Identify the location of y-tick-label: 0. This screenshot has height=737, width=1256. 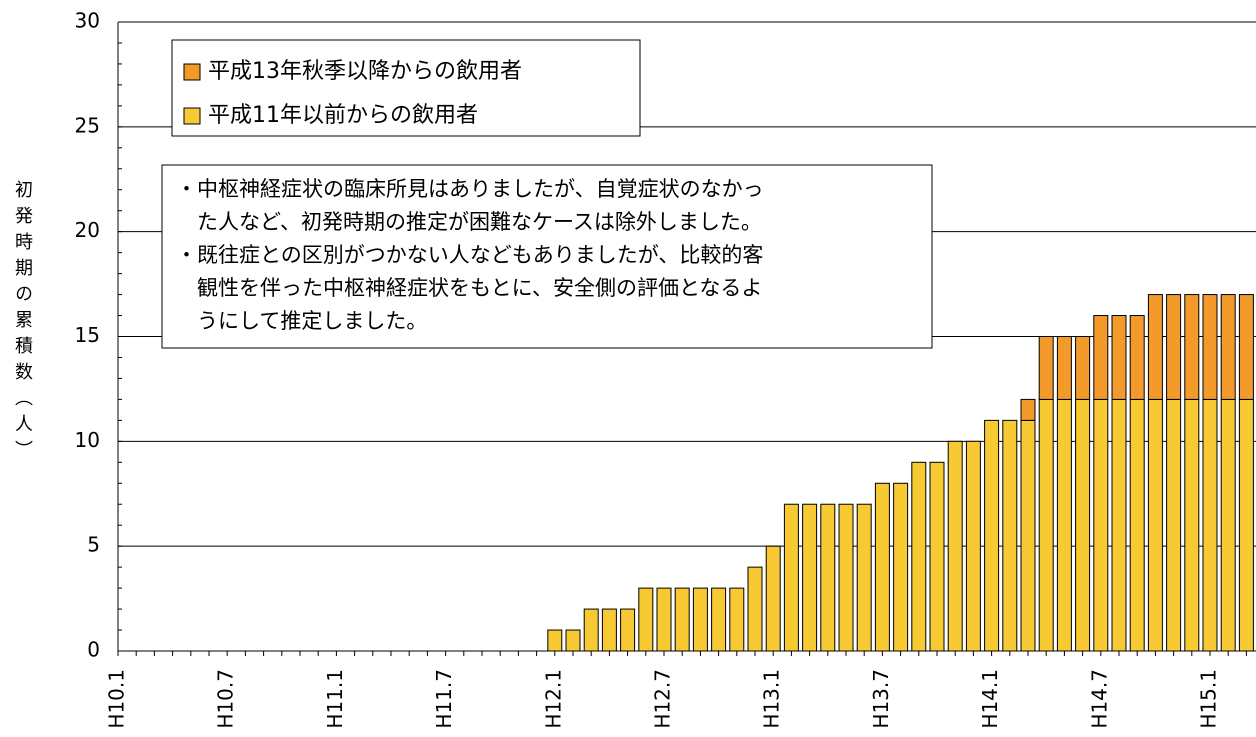
(93, 650).